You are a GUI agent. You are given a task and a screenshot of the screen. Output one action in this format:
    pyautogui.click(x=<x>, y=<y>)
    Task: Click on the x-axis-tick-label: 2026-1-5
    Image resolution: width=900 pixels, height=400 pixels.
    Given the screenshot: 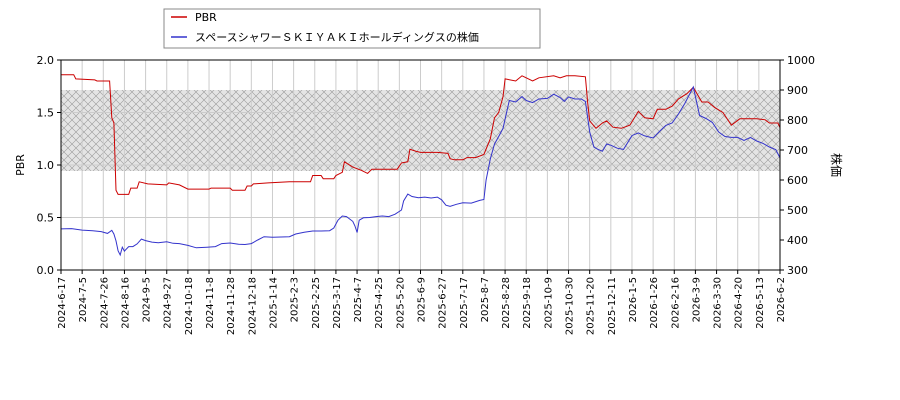 What is the action you would take?
    pyautogui.click(x=633, y=299)
    